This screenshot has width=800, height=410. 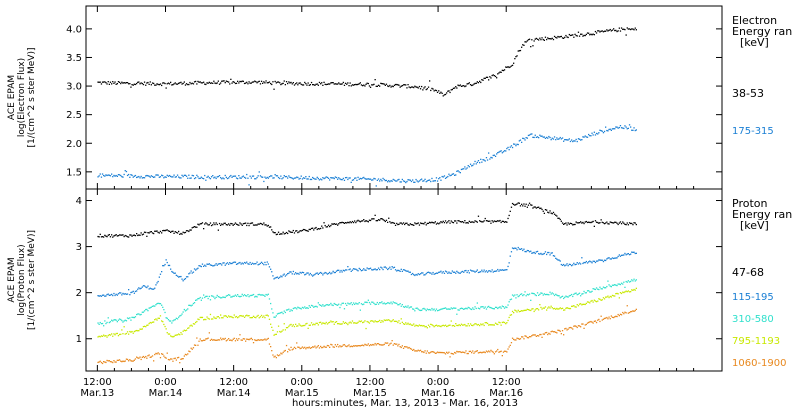 I want to click on legend-entry: 1060-1900, so click(x=759, y=363).